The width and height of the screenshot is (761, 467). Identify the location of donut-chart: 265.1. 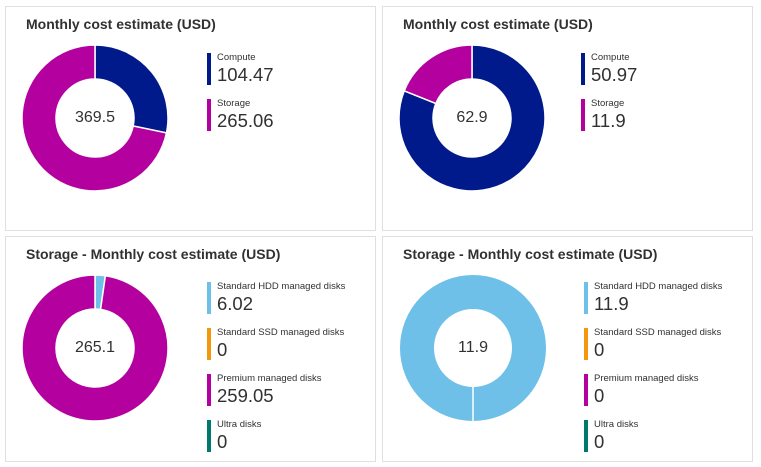
(95, 348).